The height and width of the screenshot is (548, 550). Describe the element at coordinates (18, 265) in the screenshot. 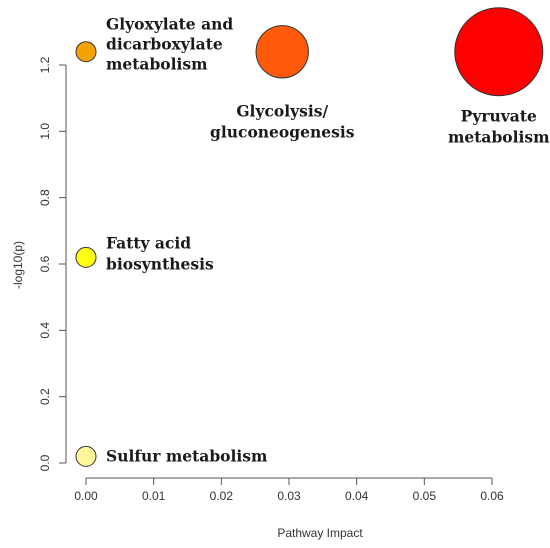

I see `y-axis-title: -log10(p)` at that location.